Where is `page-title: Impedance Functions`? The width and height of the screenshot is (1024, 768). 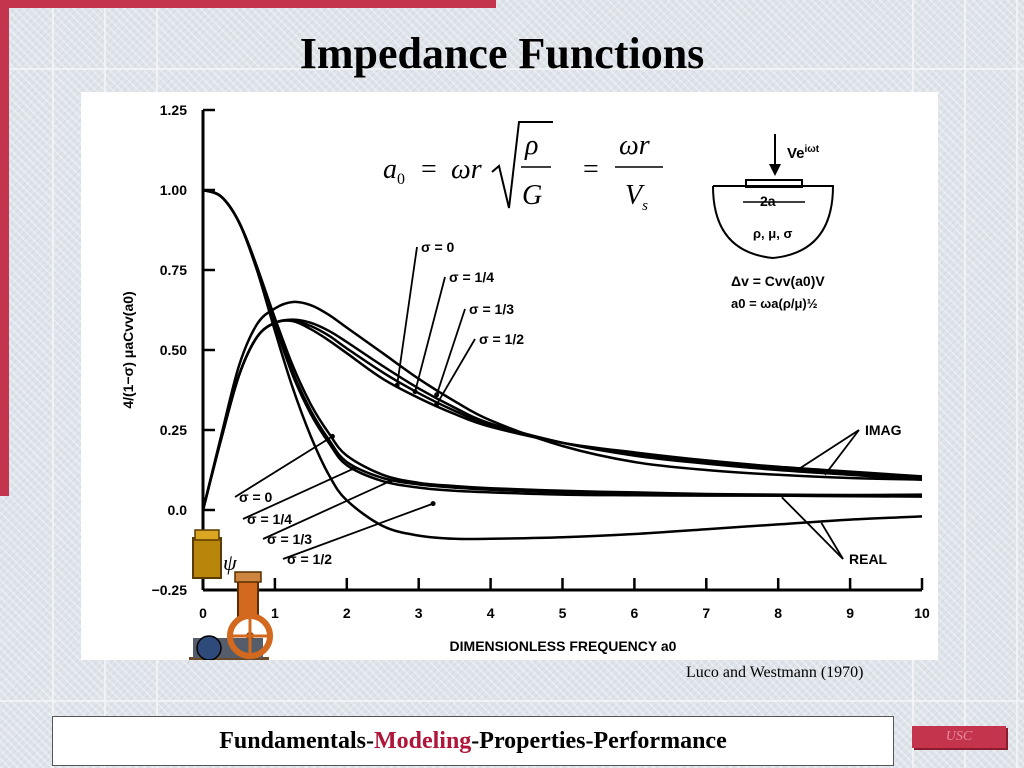 page-title: Impedance Functions is located at coordinates (502, 53).